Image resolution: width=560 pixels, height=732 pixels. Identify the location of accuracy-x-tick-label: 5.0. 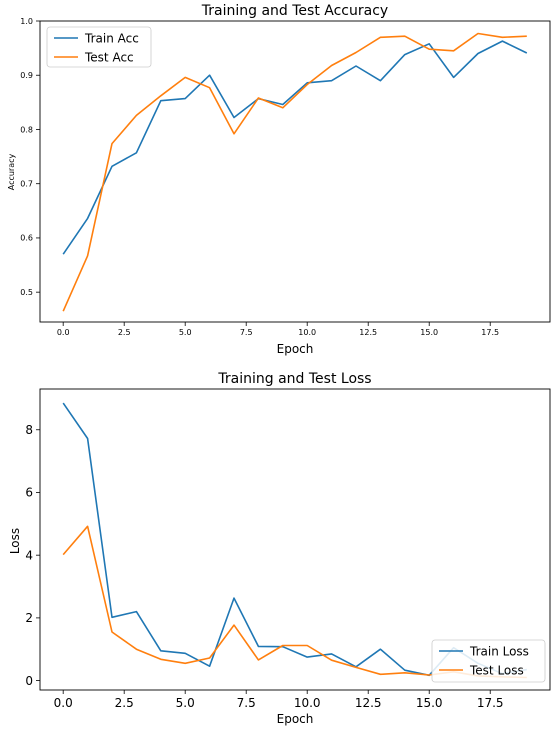
(185, 332).